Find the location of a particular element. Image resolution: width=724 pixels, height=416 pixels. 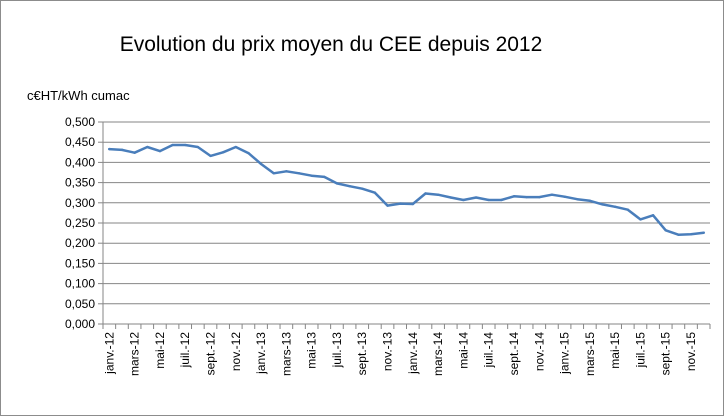

y-tick-label: 0,350 is located at coordinates (80, 183).